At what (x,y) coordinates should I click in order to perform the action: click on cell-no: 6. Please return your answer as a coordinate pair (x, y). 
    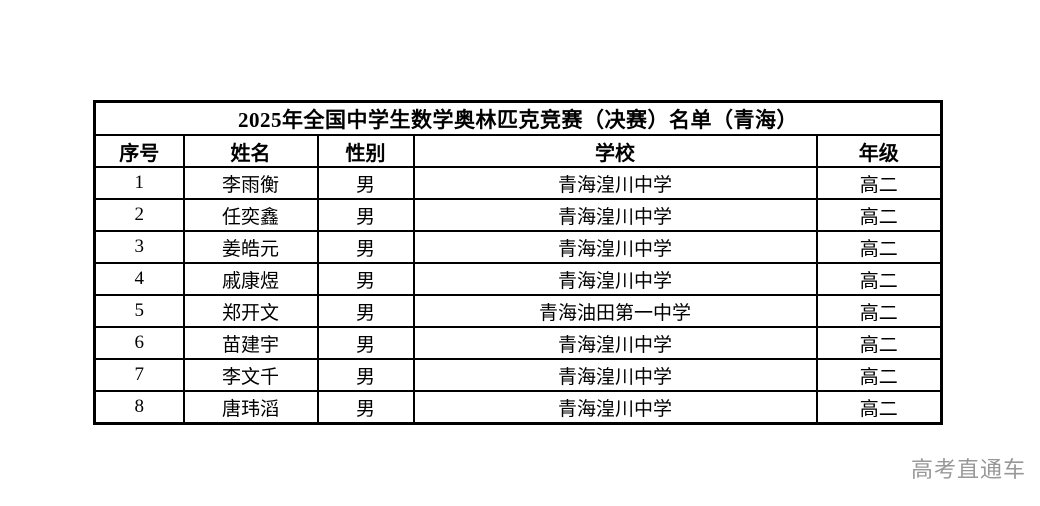
    Looking at the image, I should click on (139, 343).